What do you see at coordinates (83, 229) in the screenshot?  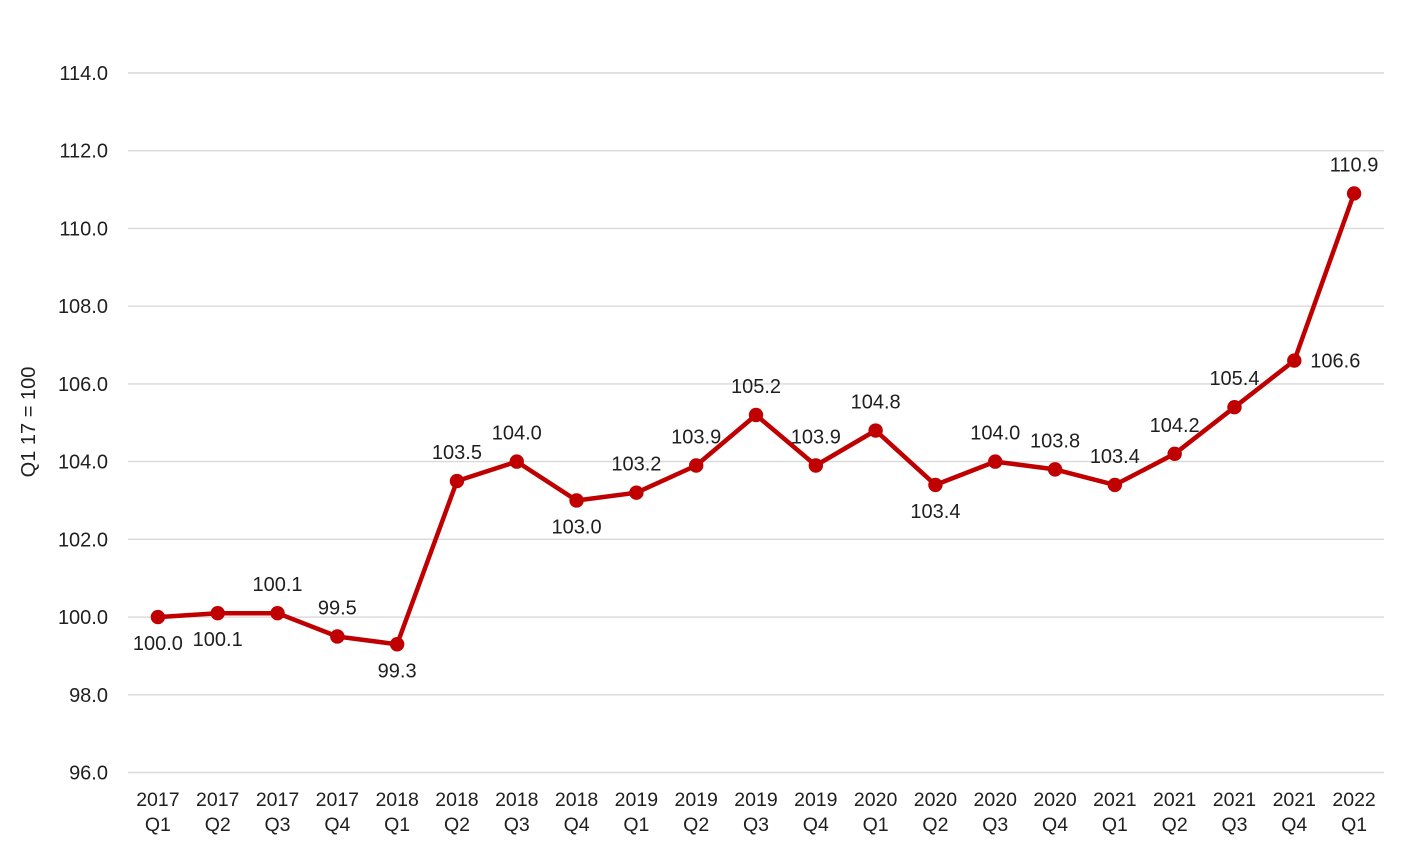 I see `y-axis-tick-label: 110.0` at bounding box center [83, 229].